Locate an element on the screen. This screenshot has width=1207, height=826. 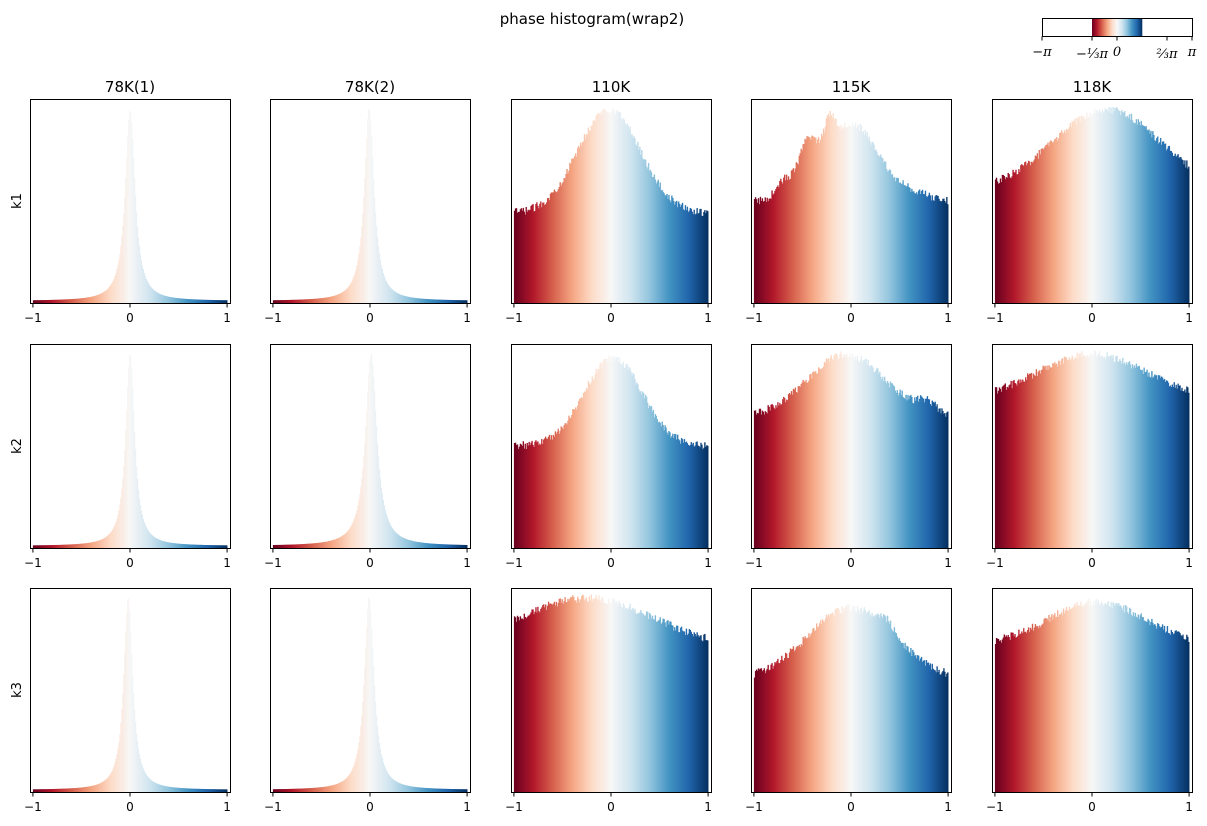
x-tick-label: −1 is located at coordinates (754, 563).